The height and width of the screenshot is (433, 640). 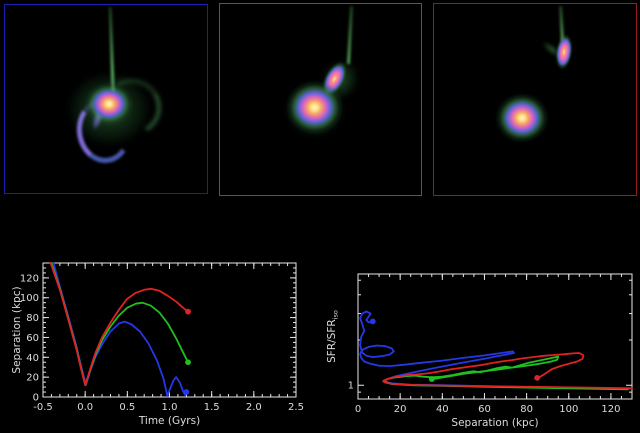 I want to click on svg-text: -0.5, so click(x=43, y=407).